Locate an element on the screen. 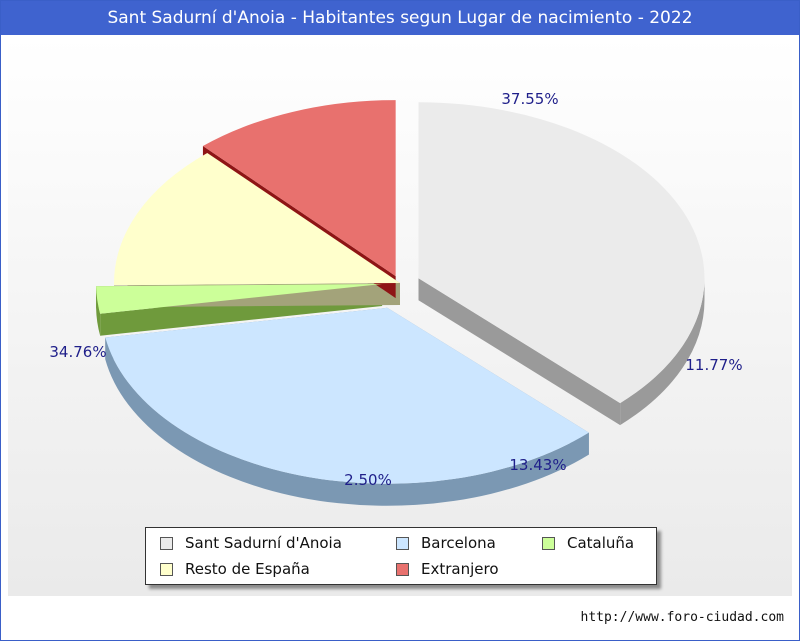 The height and width of the screenshot is (641, 800). legend-item-barcelona: Barcelona is located at coordinates (446, 543).